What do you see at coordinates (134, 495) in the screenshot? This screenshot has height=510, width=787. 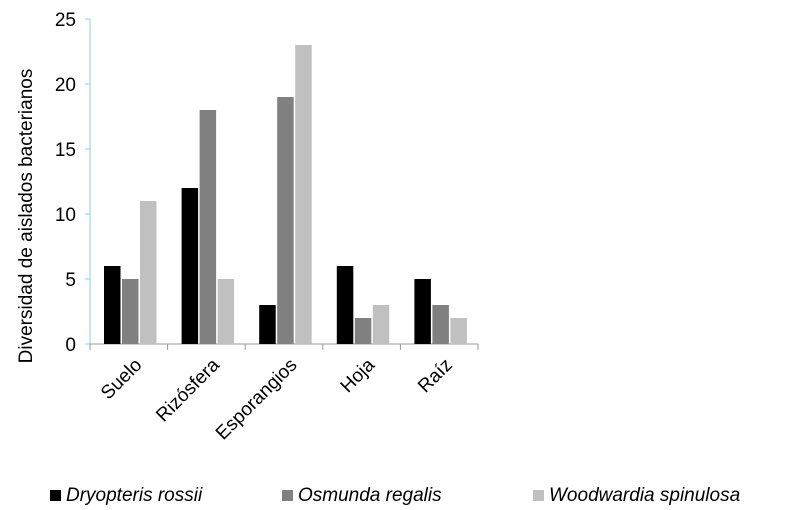 I see `legend-label: Dryopteris rossii` at bounding box center [134, 495].